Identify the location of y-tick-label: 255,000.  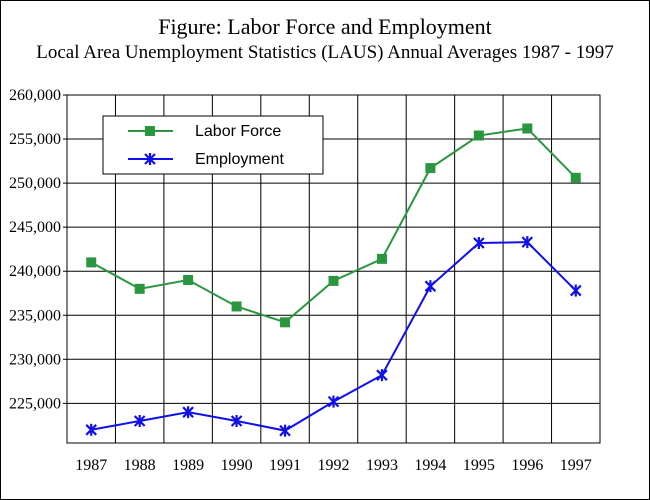
(35, 139).